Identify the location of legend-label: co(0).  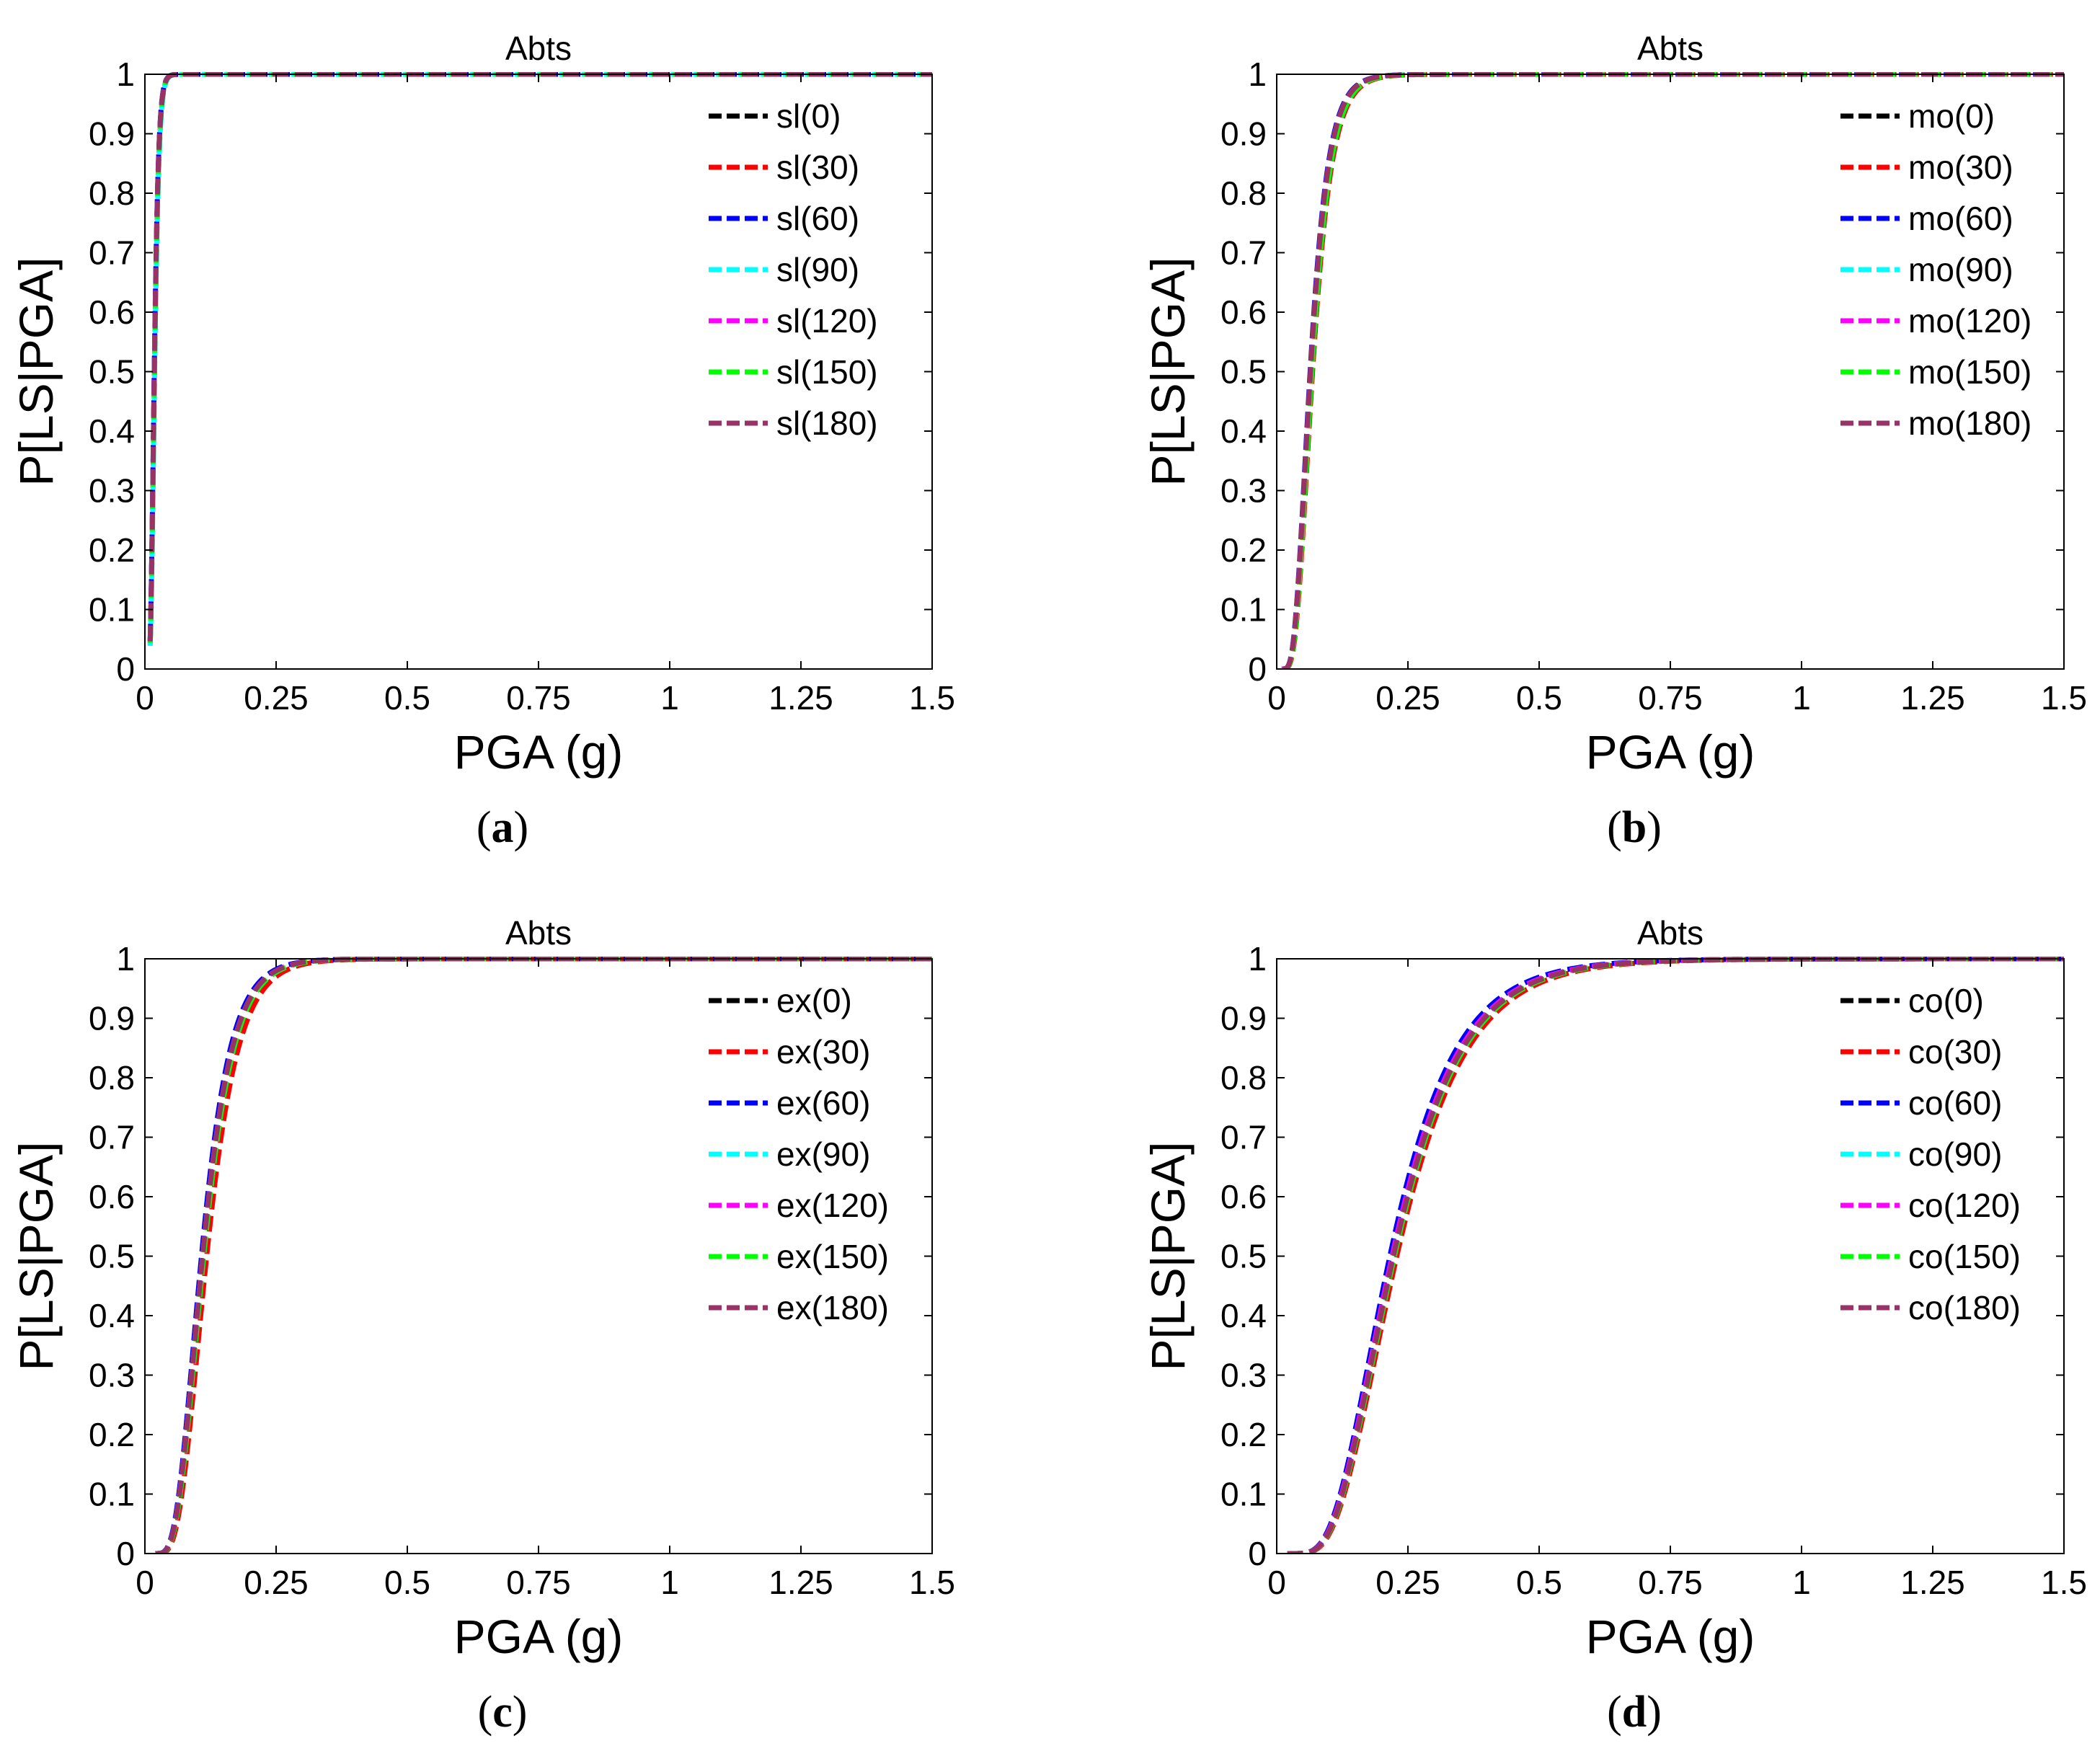
(1946, 1001).